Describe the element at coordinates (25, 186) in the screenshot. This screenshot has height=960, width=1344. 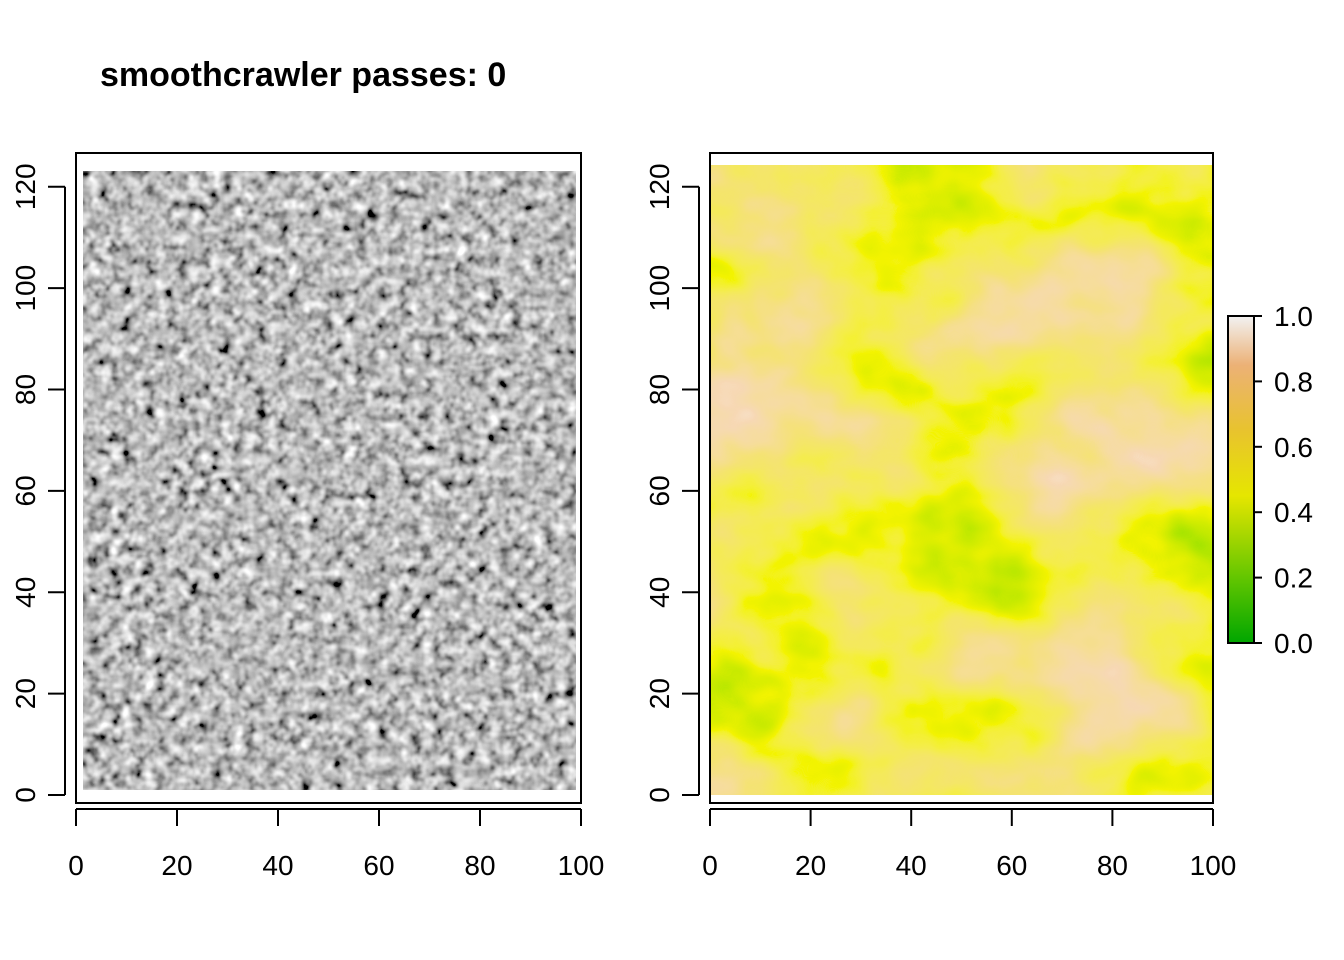
I see `left-y-tick-label: 120` at that location.